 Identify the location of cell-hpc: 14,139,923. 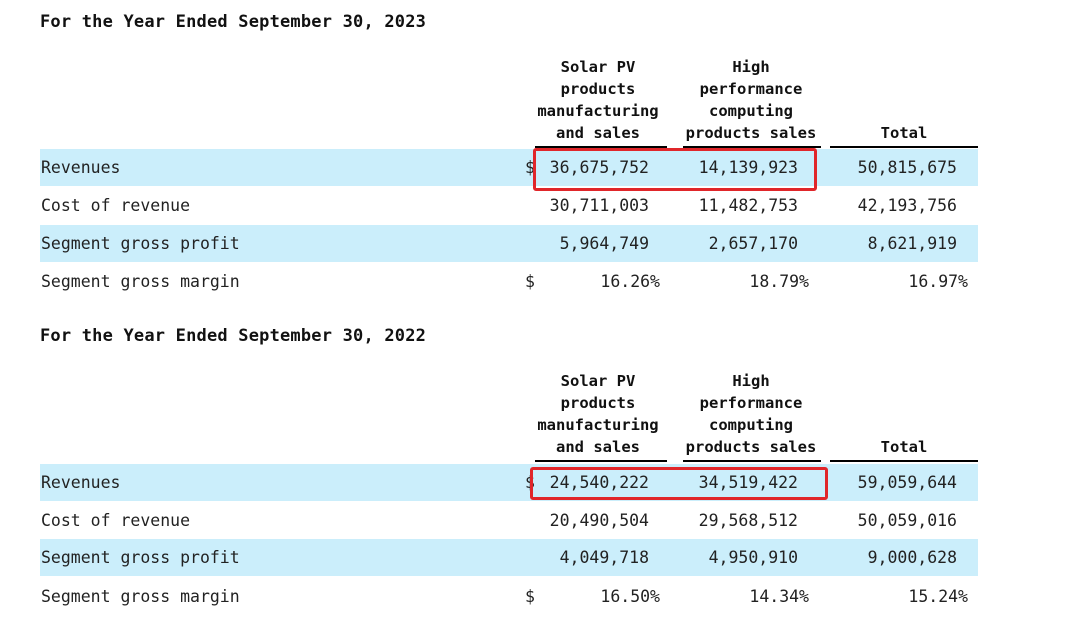
(748, 167).